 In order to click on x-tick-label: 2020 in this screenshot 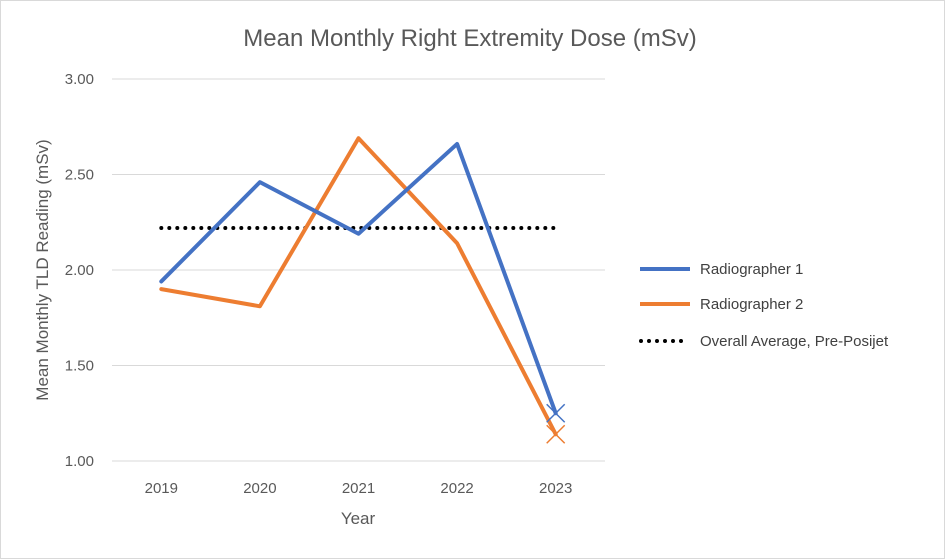, I will do `click(259, 488)`.